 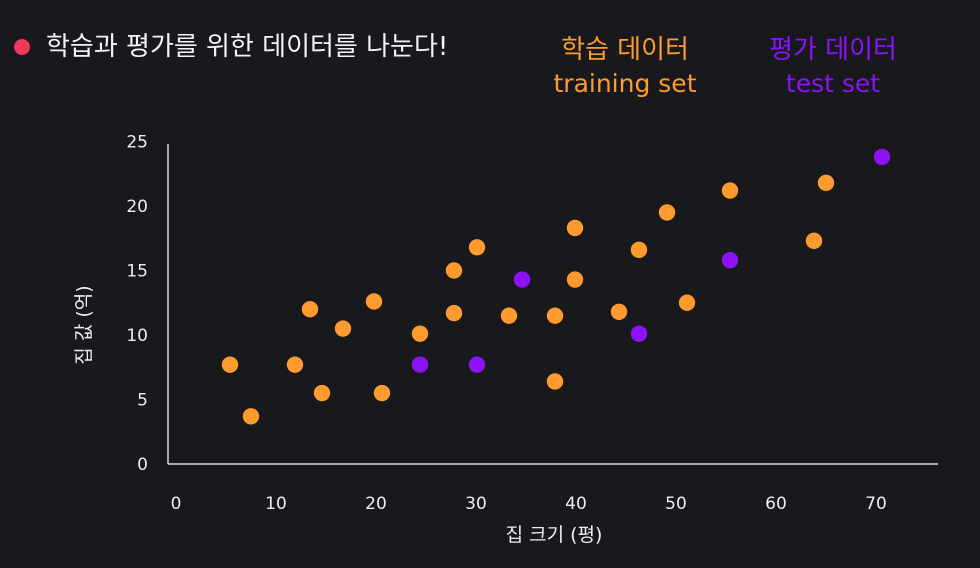 What do you see at coordinates (276, 504) in the screenshot?
I see `x-tick-label: 10` at bounding box center [276, 504].